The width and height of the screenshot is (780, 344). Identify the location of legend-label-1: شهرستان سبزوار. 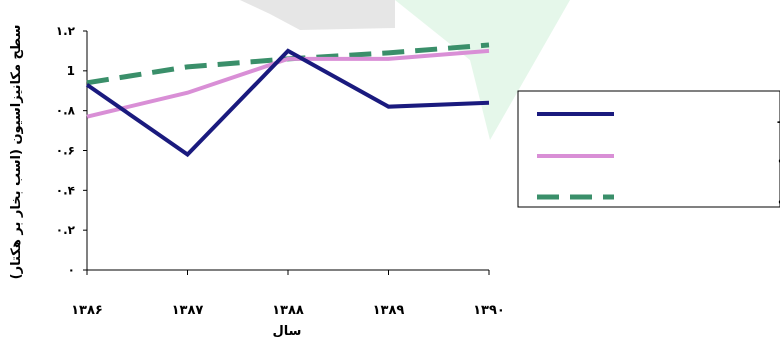
(778, 116).